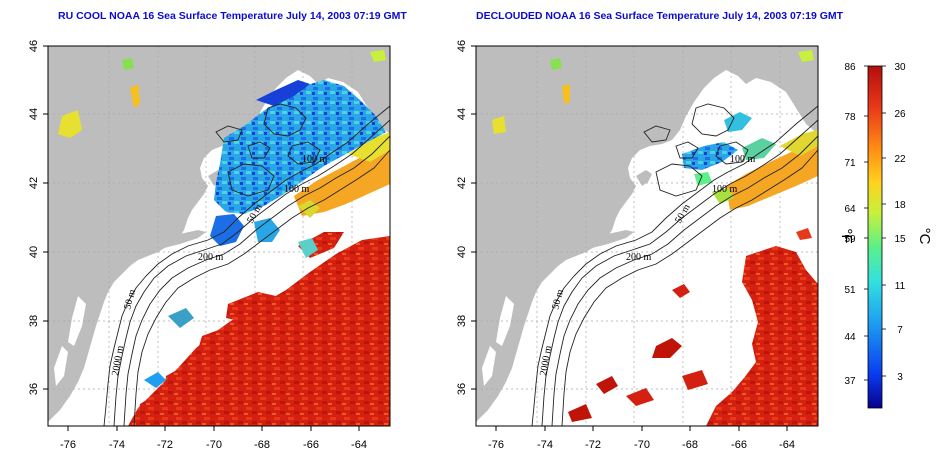 Image resolution: width=950 pixels, height=475 pixels. Describe the element at coordinates (593, 445) in the screenshot. I see `right-lon-tick-label: -72` at that location.